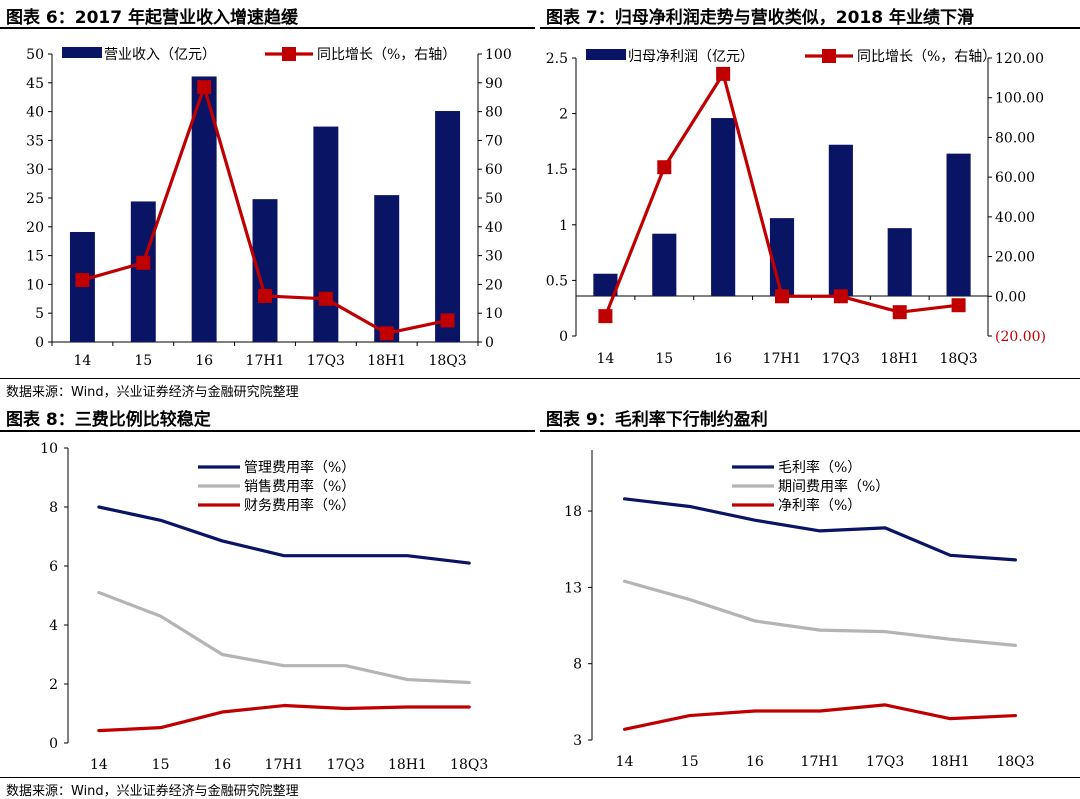 Image resolution: width=1080 pixels, height=799 pixels. I want to click on fig6-right-tick-label: 100, so click(498, 55).